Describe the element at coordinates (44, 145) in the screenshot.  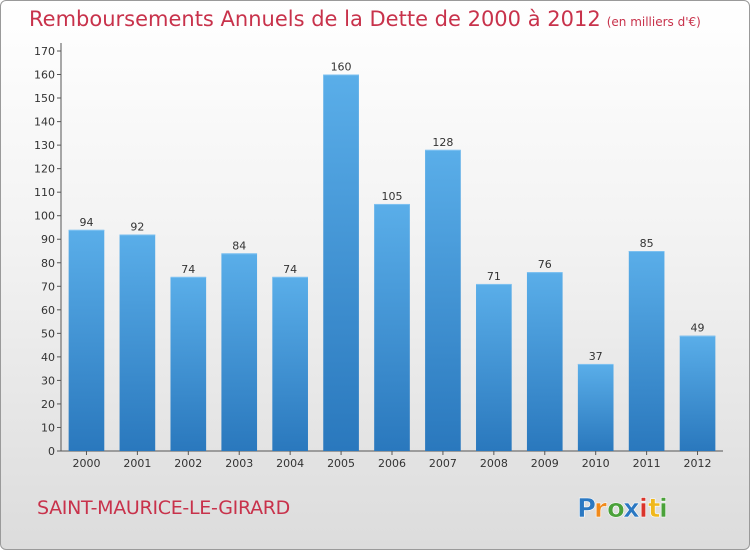
I see `y-tick-label: 130` at that location.